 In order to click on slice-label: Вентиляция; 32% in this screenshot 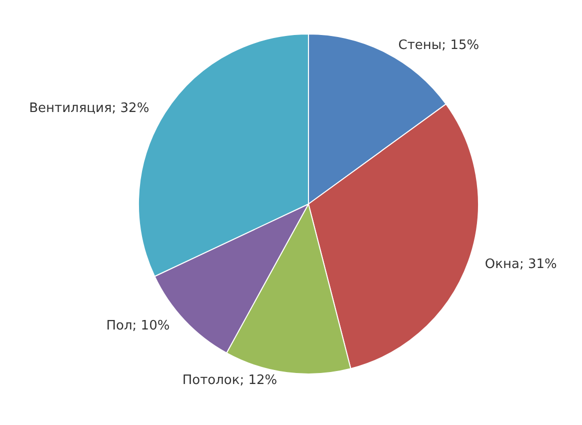, I will do `click(89, 108)`.